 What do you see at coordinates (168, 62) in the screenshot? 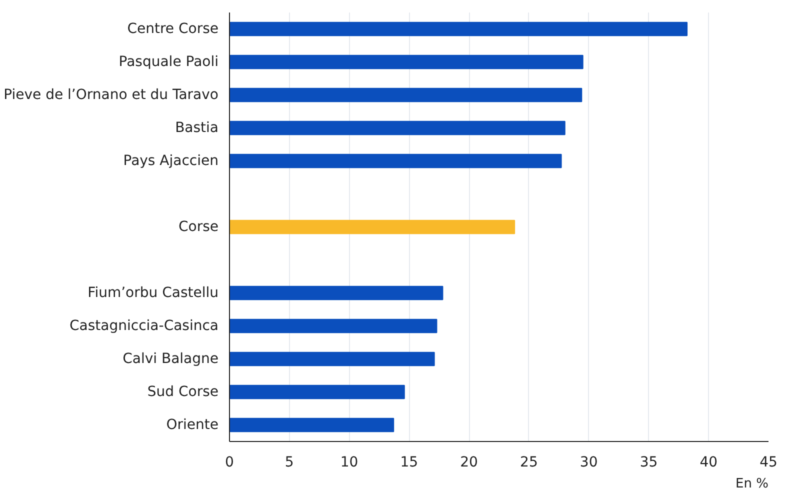
I see `y-tick-label: Pasquale Paoli` at bounding box center [168, 62].